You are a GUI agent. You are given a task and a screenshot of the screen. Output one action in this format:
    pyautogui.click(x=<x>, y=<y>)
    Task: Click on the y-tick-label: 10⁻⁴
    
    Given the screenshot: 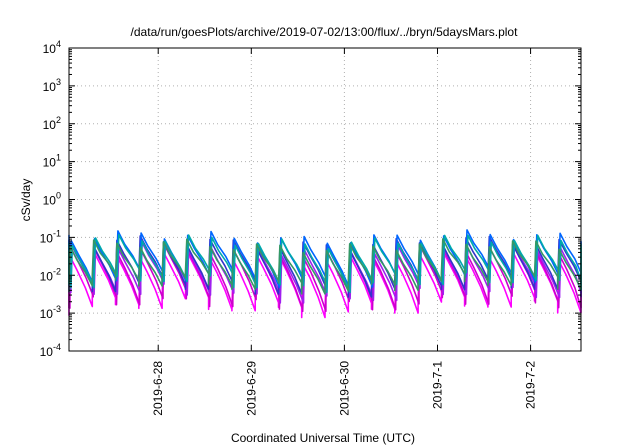 What is the action you would take?
    pyautogui.click(x=50, y=350)
    